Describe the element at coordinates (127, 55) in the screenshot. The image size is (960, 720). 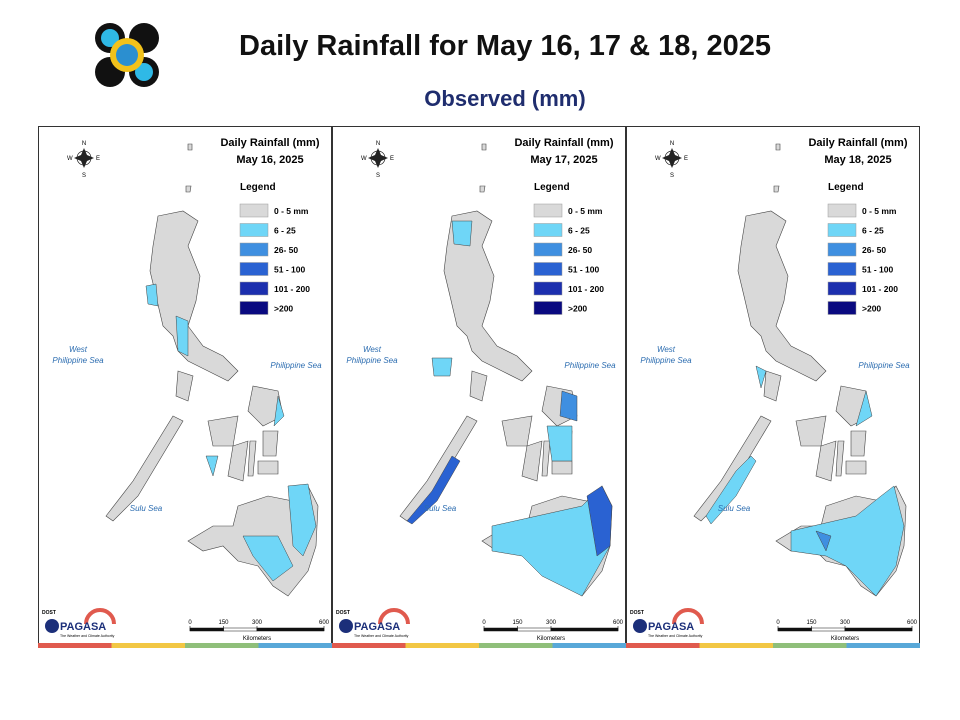
I see `agency-logo` at that location.